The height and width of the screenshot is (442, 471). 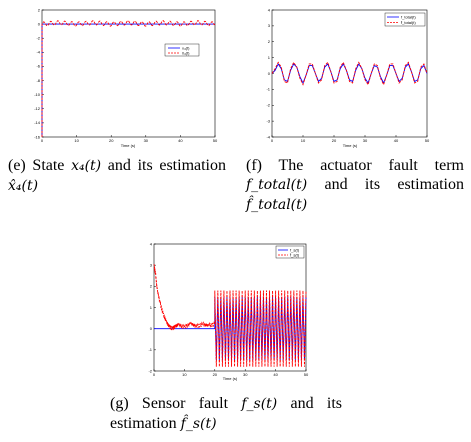 I want to click on y-tick-label: -8, so click(x=38, y=80).